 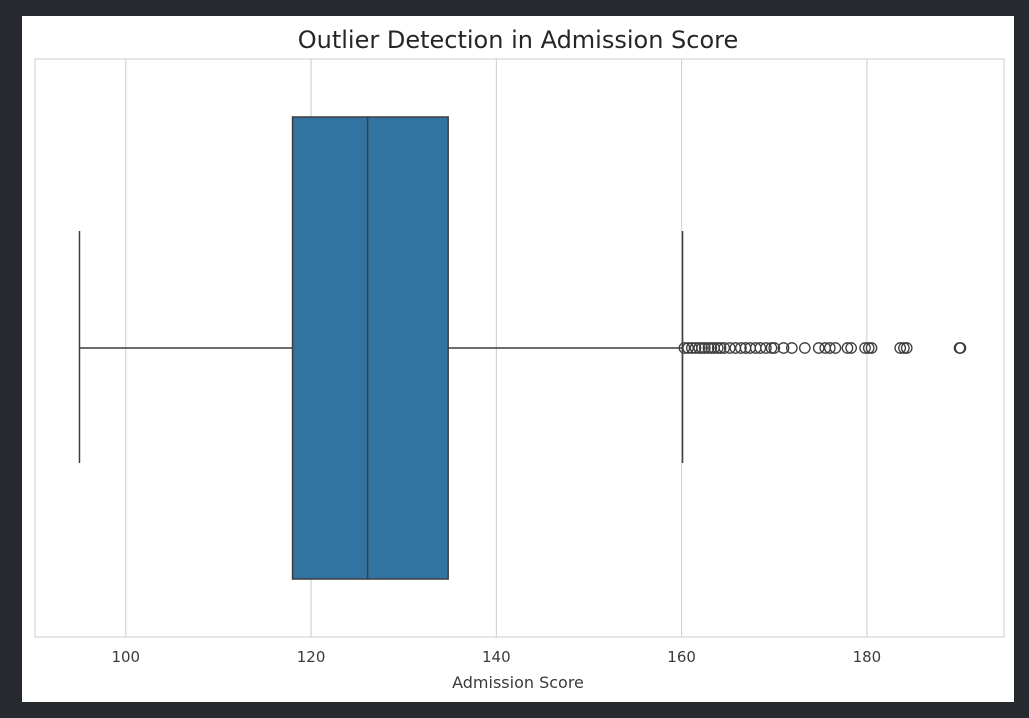 What do you see at coordinates (681, 657) in the screenshot?
I see `x-tick-label-160: 160` at bounding box center [681, 657].